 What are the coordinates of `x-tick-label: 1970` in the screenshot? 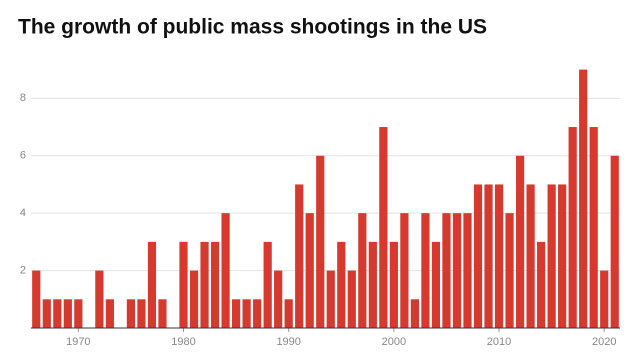 It's located at (78, 342).